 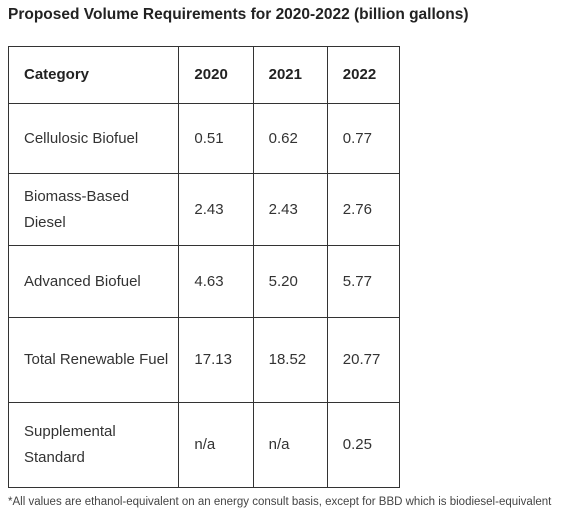 I want to click on row-category: Cellulosic Biofuel, so click(x=93, y=138).